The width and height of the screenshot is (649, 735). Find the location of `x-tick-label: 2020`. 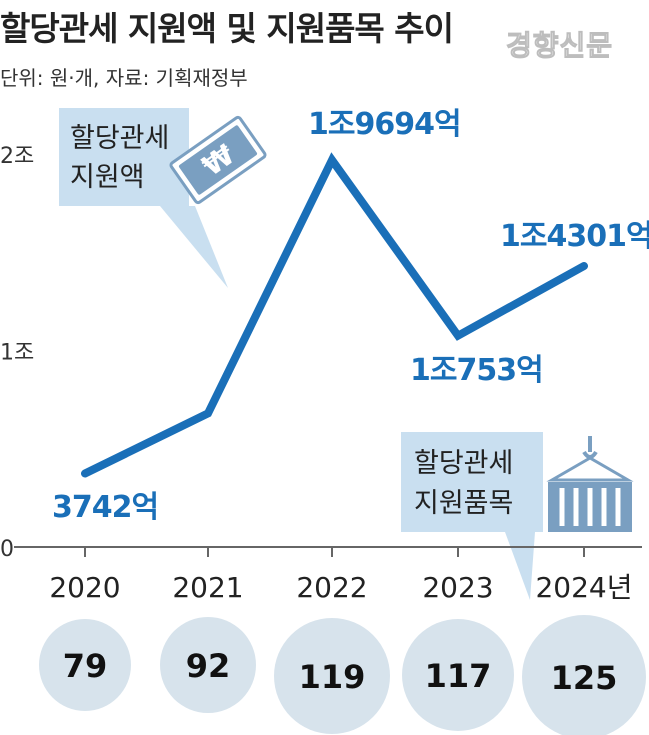

x-tick-label: 2020 is located at coordinates (84, 587).